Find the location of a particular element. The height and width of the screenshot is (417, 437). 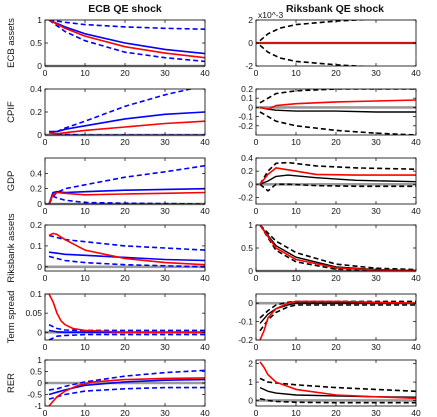

y-axis-label: ECB assets is located at coordinates (11, 43).